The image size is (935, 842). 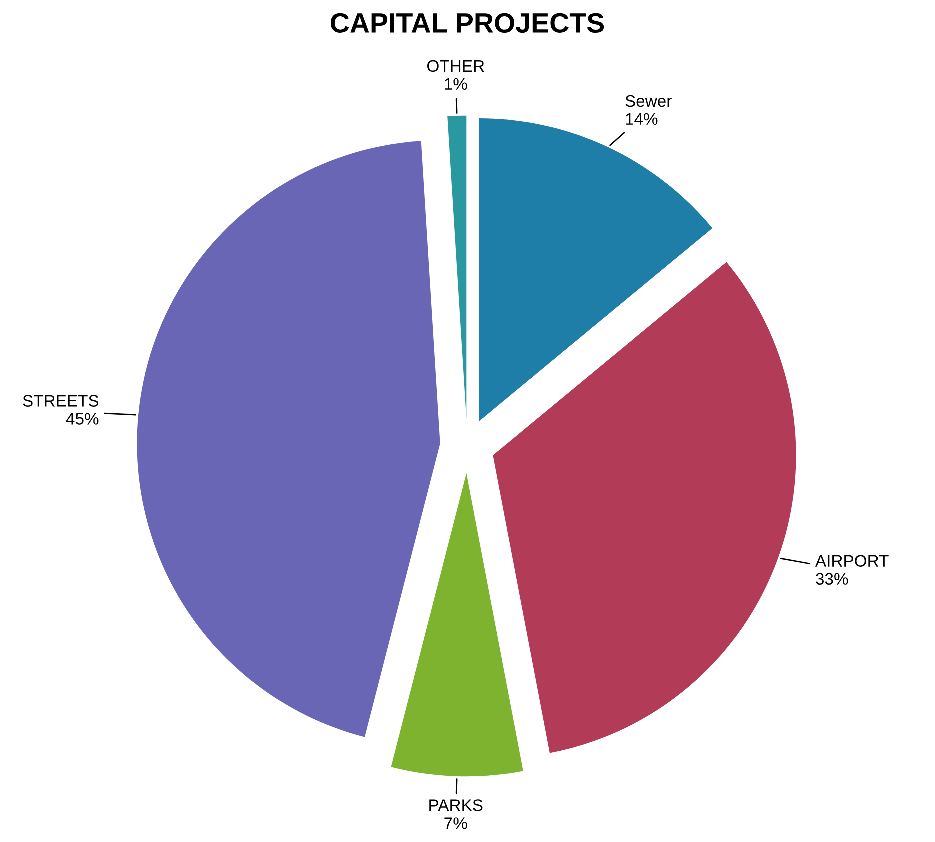 I want to click on data-label: 7%, so click(x=456, y=824).